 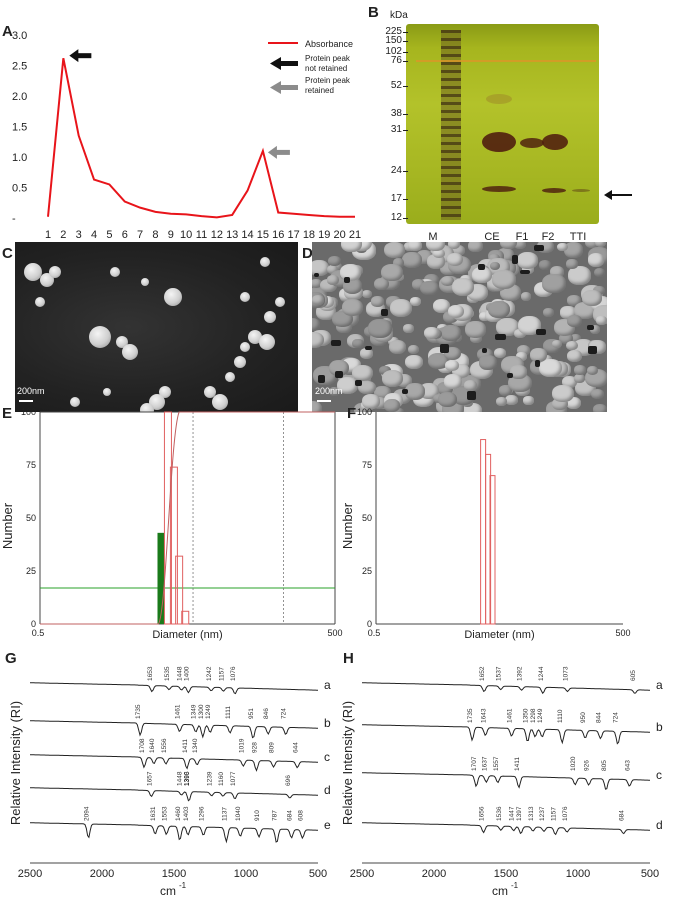 What do you see at coordinates (541, 673) in the screenshot?
I see `peak-label: 1244` at bounding box center [541, 673].